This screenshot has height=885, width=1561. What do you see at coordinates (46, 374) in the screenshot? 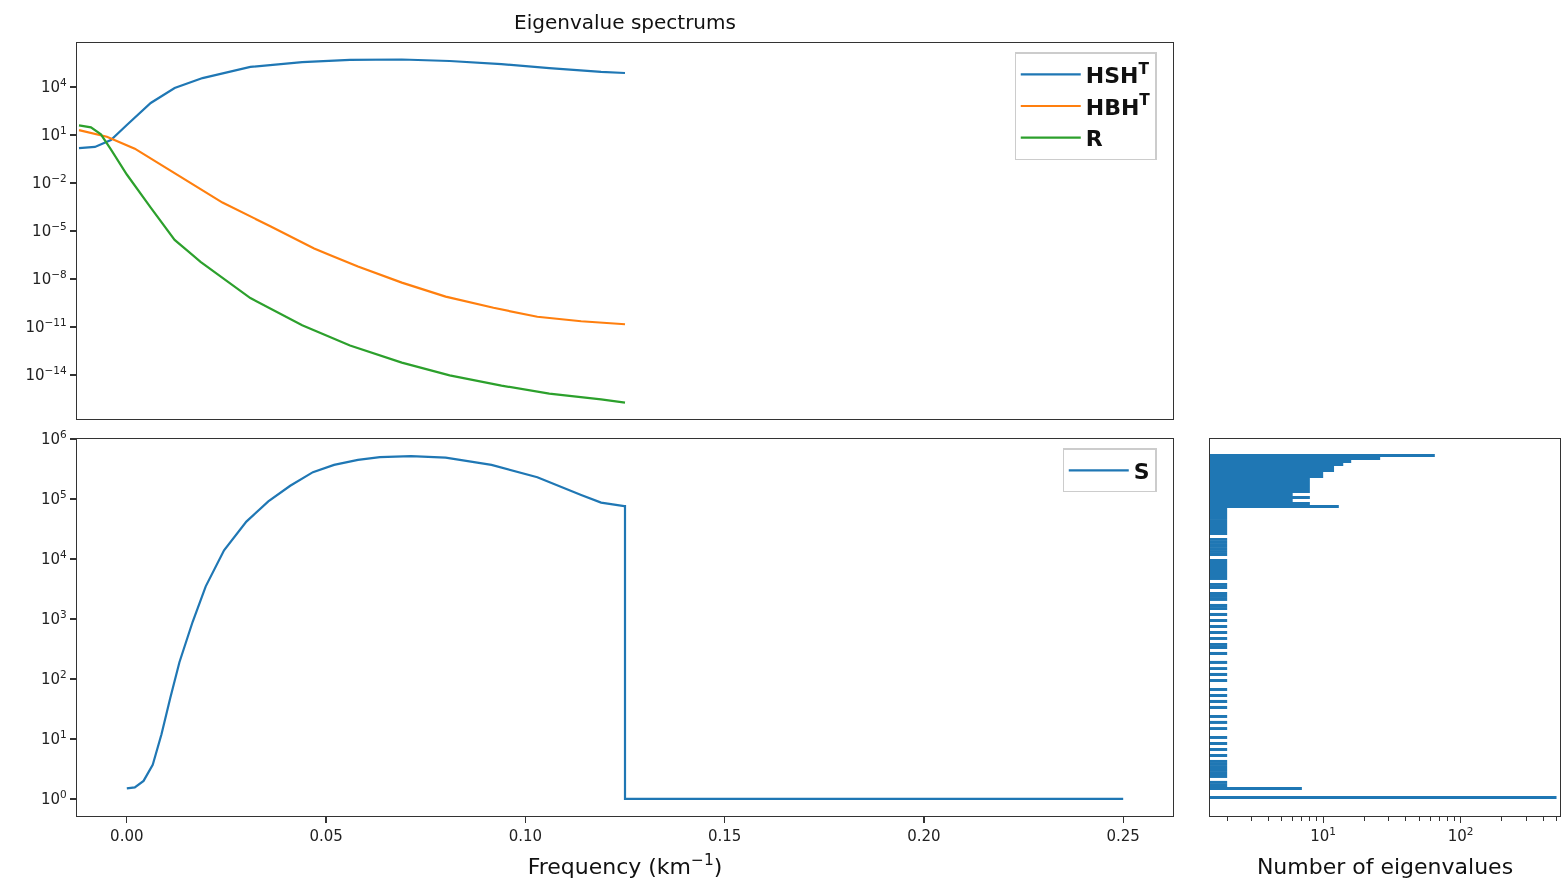
I see `y-tick-label: 10$^{−14}$` at bounding box center [46, 374].